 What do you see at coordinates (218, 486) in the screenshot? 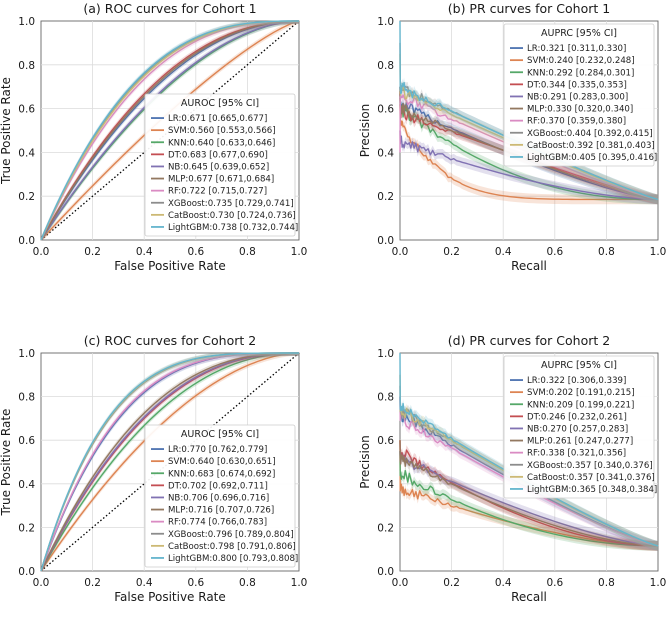
I see `legend-entry-dt: DT:0.702 [0.692,0.711]` at bounding box center [218, 486].